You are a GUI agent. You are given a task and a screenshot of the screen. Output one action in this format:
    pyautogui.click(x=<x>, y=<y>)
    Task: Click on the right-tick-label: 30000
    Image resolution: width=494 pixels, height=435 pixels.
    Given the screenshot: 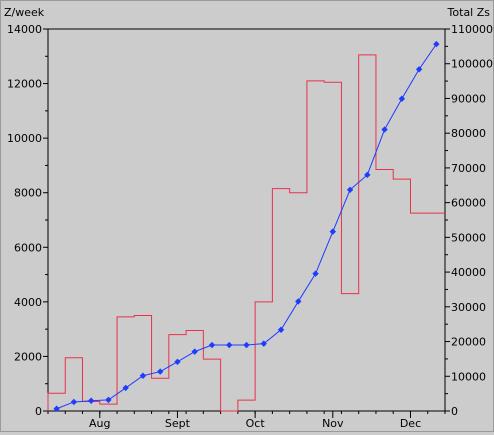 What is the action you would take?
    pyautogui.click(x=468, y=307)
    